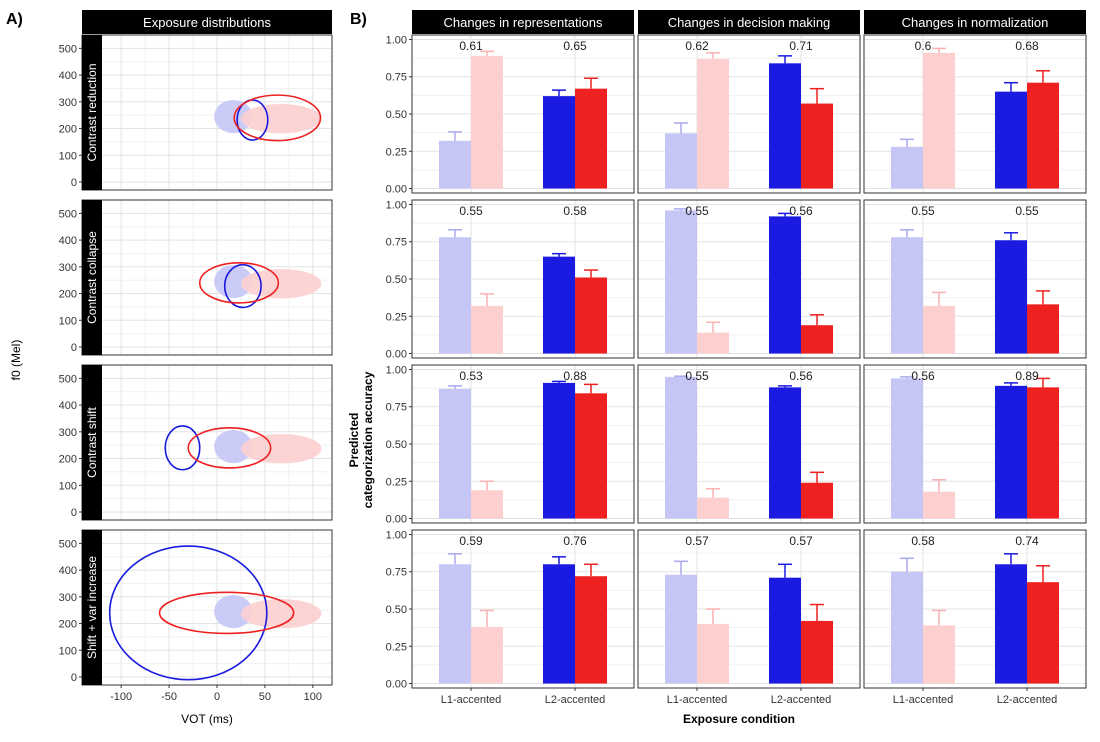 This screenshot has height=742, width=1100. What do you see at coordinates (265, 697) in the screenshot?
I see `x-tick-label: 50` at bounding box center [265, 697].